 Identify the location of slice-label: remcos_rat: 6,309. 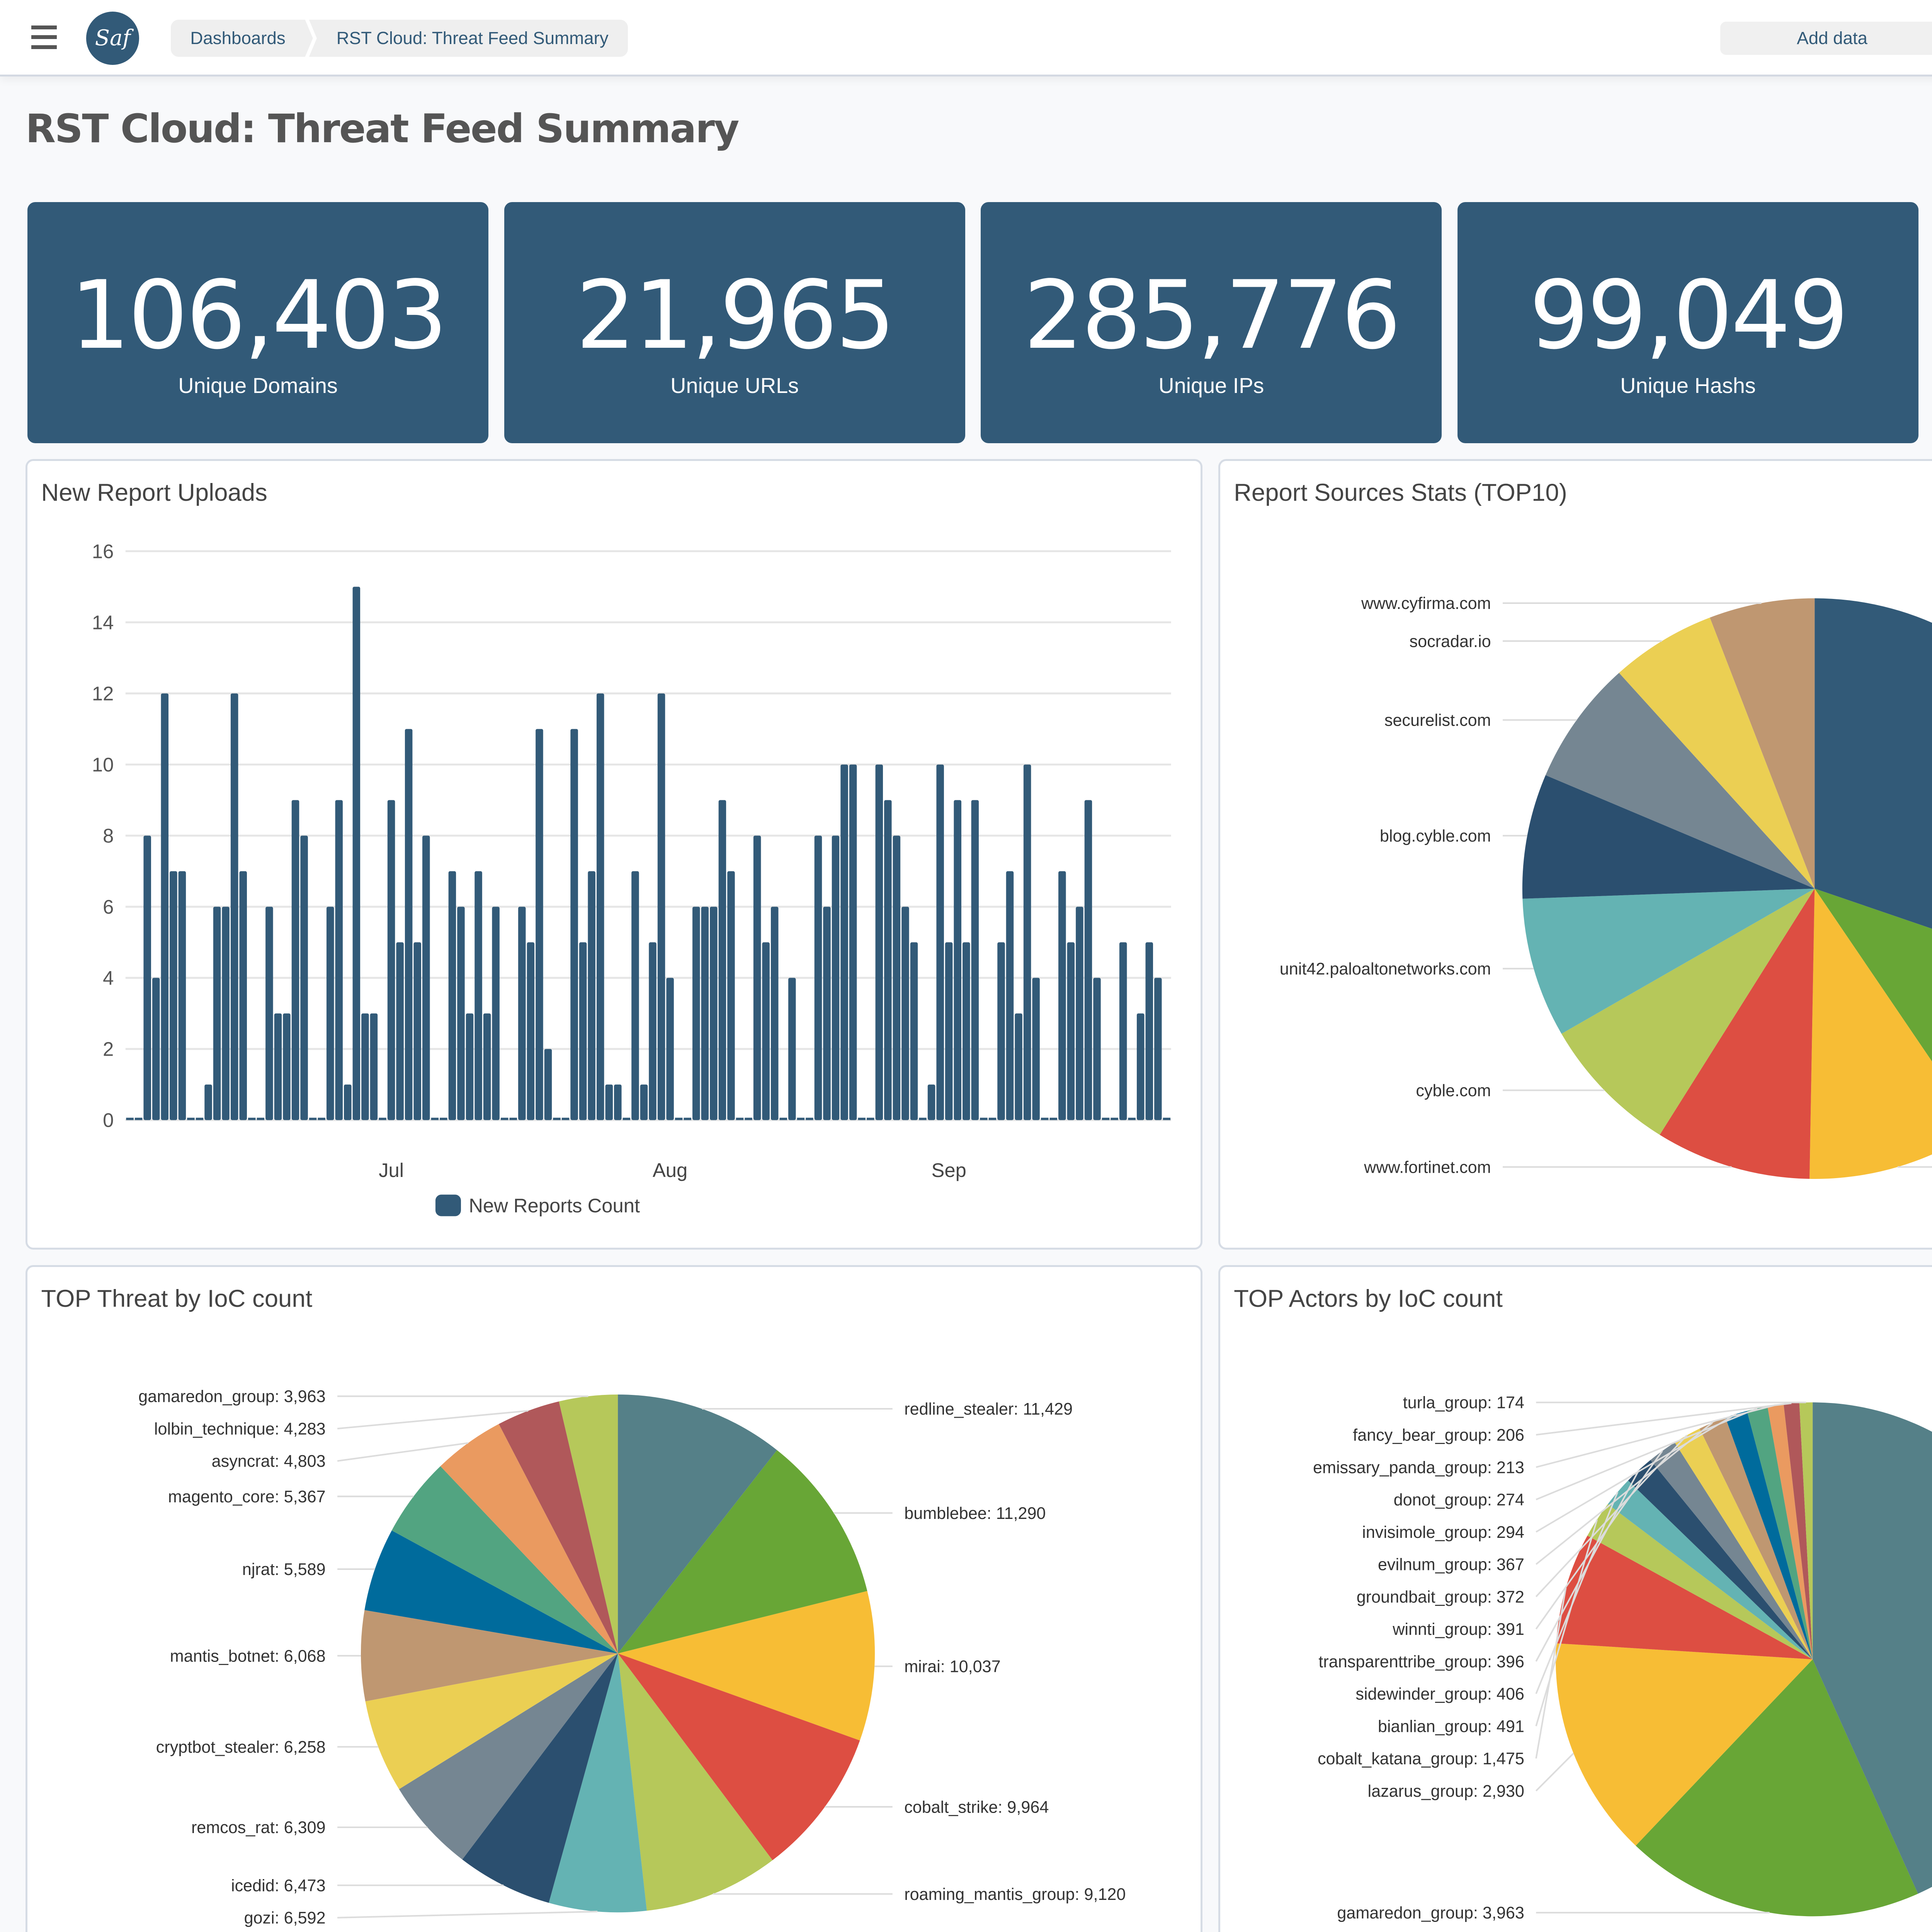
(259, 1828).